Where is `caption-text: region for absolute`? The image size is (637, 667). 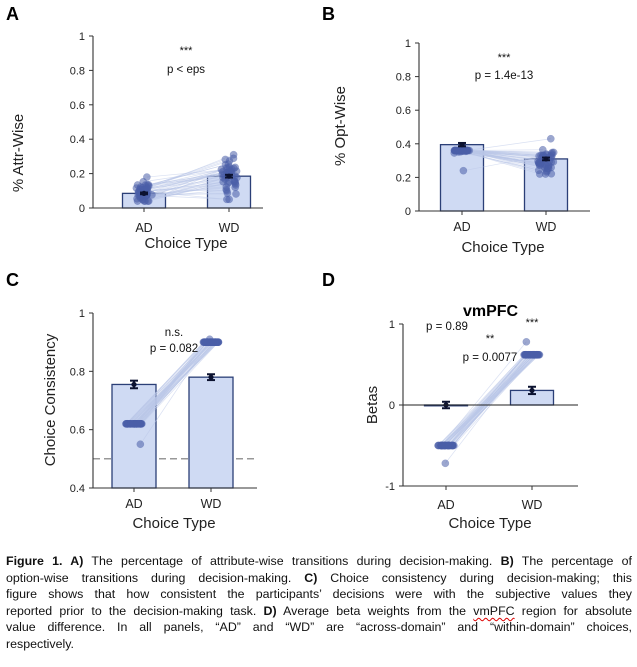 caption-text: region for absolute is located at coordinates (573, 610).